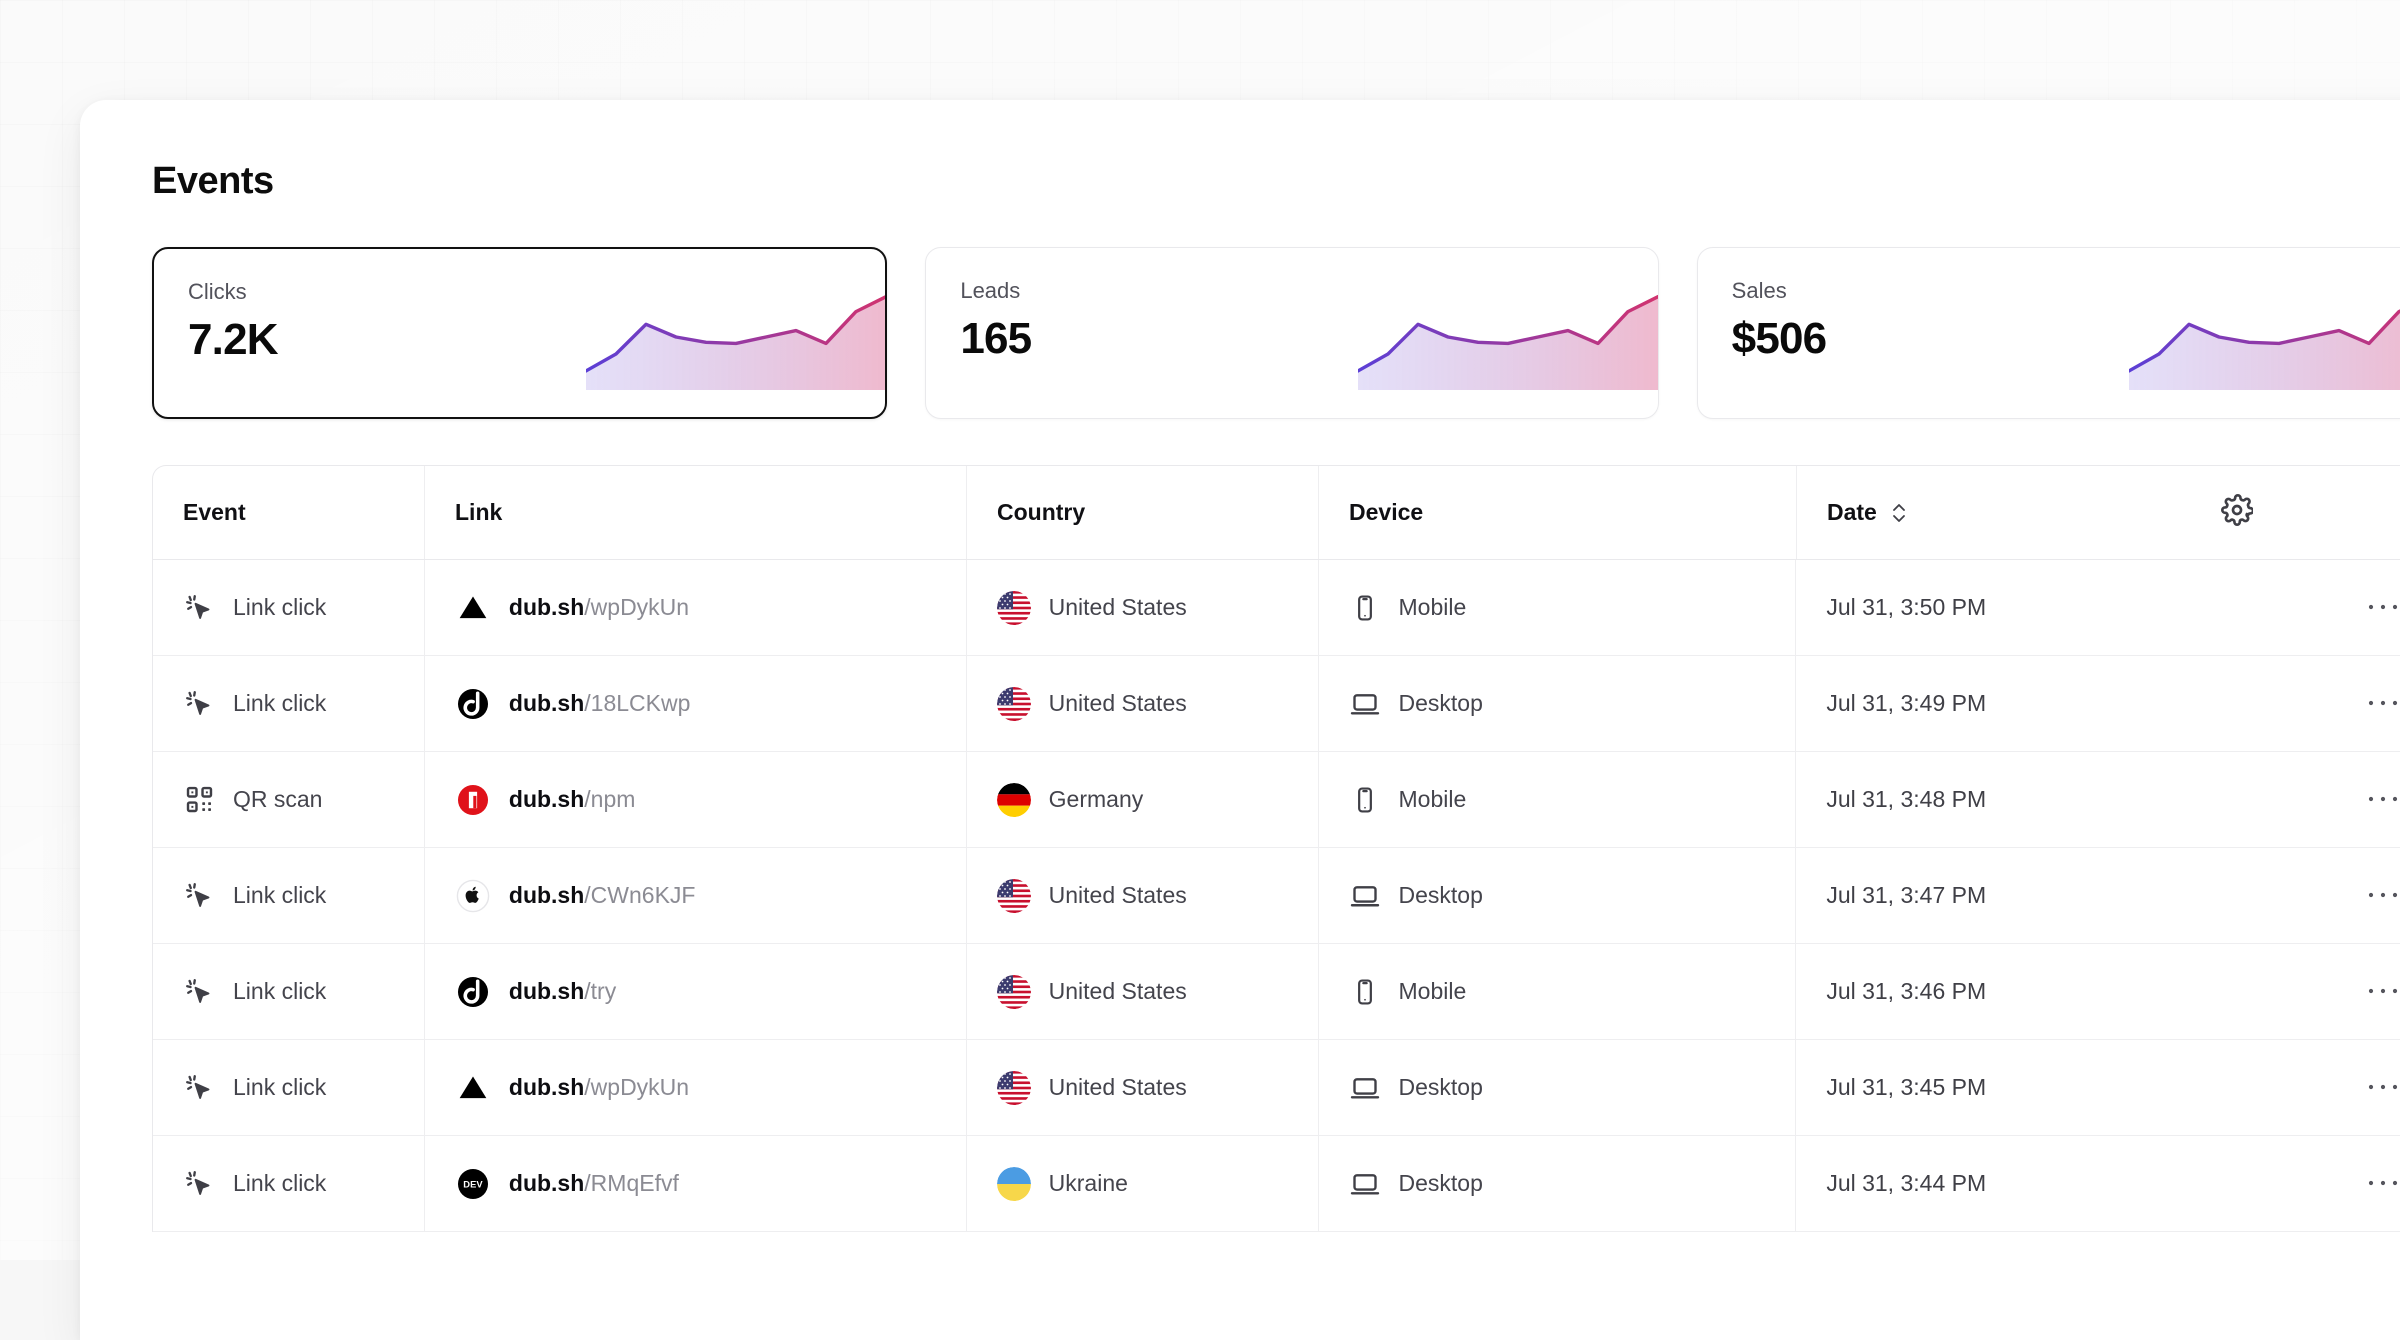  I want to click on apple-logo-icon, so click(473, 896).